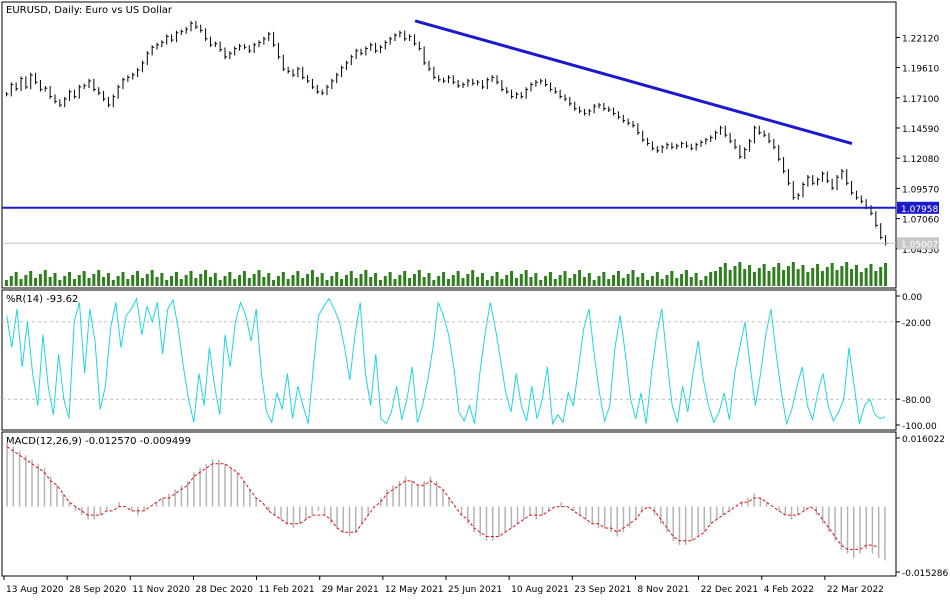  What do you see at coordinates (855, 590) in the screenshot?
I see `x-tick-label: 22 Mar 2022` at bounding box center [855, 590].